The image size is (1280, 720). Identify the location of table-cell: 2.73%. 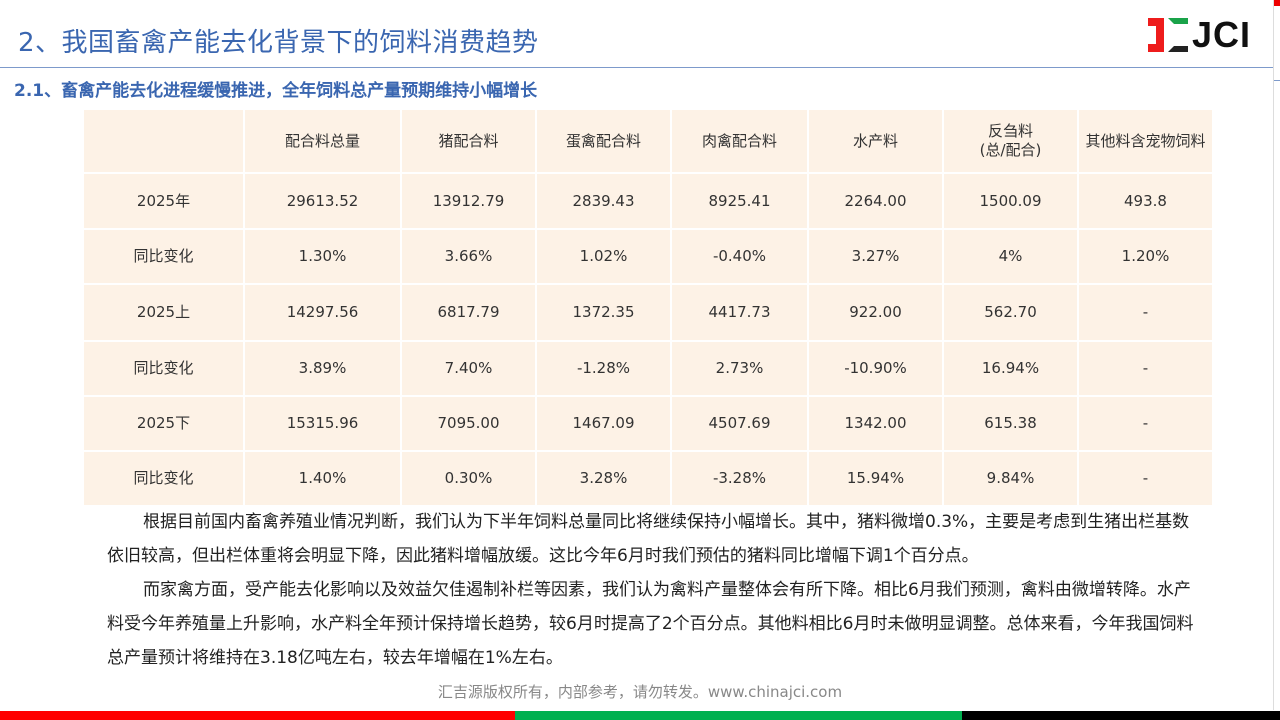
(739, 368).